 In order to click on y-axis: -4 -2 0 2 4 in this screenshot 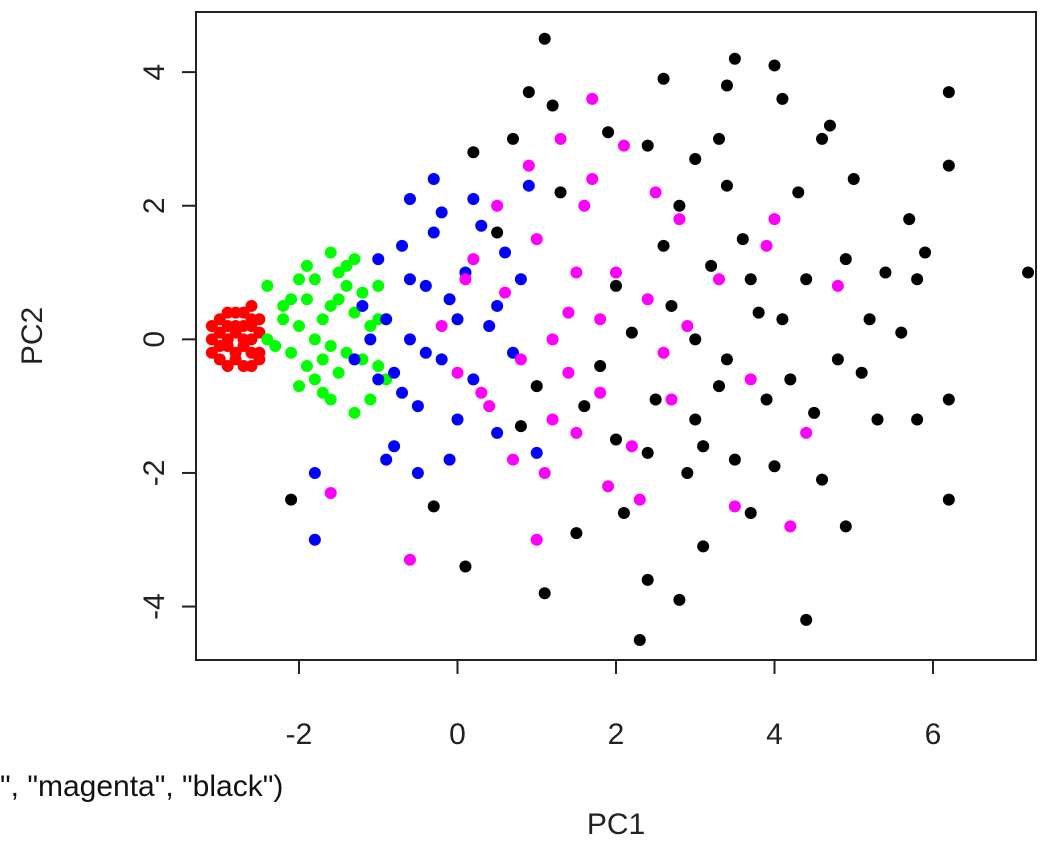, I will do `click(167, 342)`.